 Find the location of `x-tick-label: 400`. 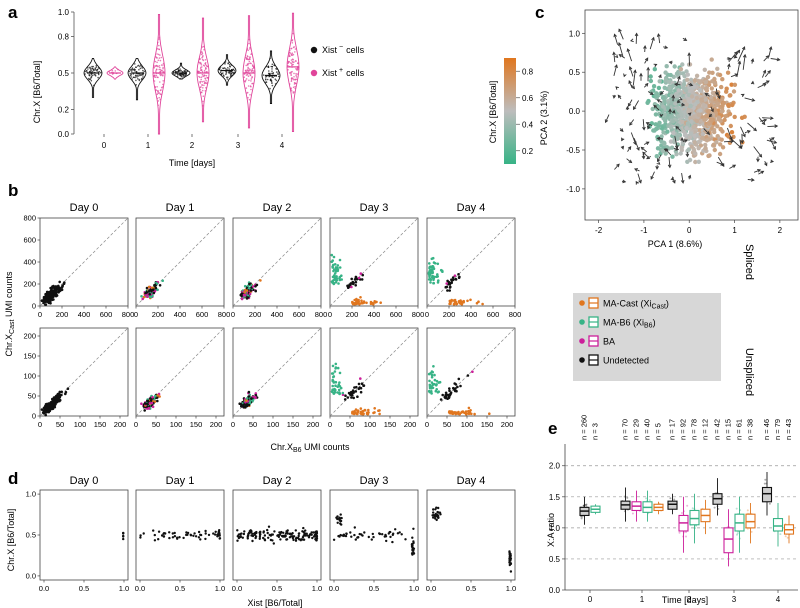

x-tick-label: 400 is located at coordinates (471, 314).